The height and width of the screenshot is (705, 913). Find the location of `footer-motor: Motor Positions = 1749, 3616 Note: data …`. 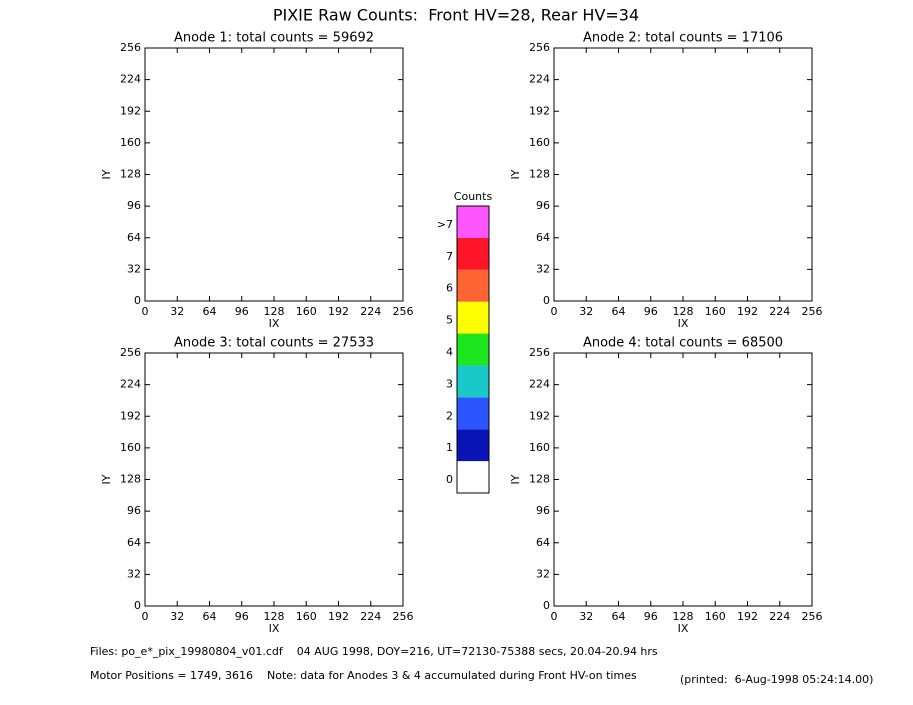

footer-motor: Motor Positions = 1749, 3616 Note: data … is located at coordinates (363, 675).